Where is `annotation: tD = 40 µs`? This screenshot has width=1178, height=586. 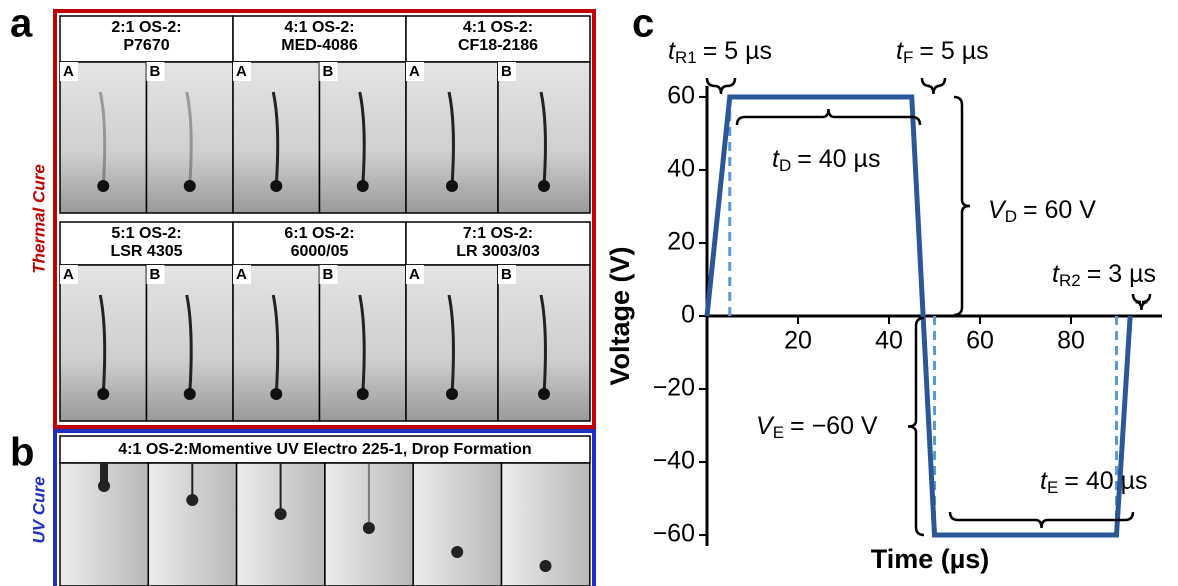
annotation: tD = 40 µs is located at coordinates (826, 160).